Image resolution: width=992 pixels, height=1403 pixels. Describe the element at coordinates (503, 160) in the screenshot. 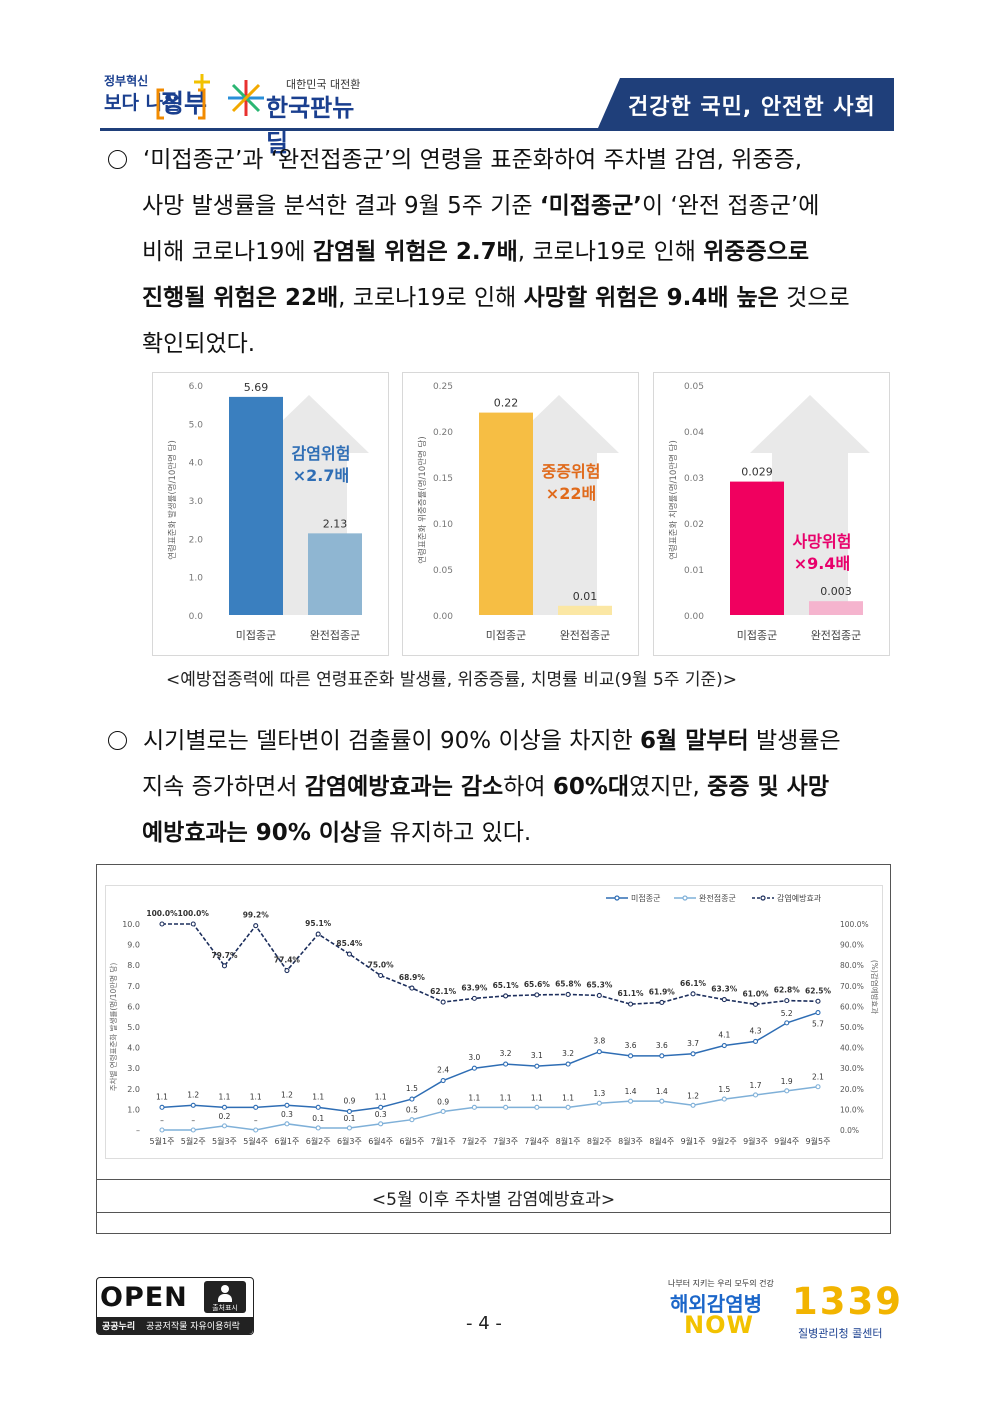

I see `para1-line1: ‘미접종군’과 ‘완전접종군’의 연령을 표준화하여 주차별 감염, 위중증,` at that location.